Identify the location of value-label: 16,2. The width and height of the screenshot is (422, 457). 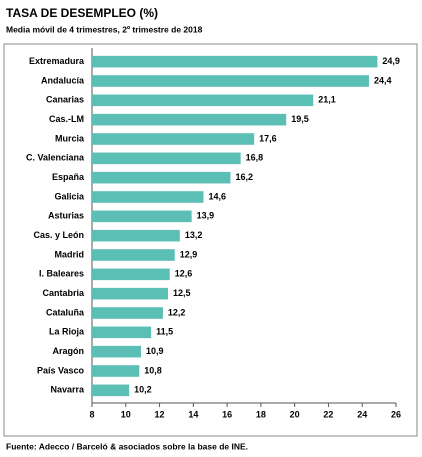
(244, 177).